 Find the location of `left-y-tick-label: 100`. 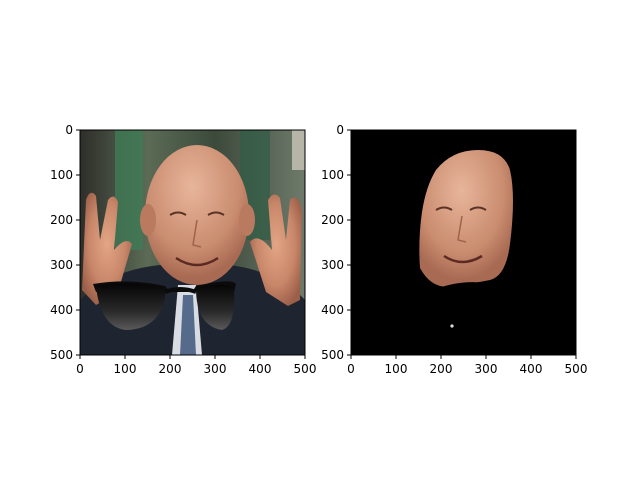

left-y-tick-label: 100 is located at coordinates (61, 175).